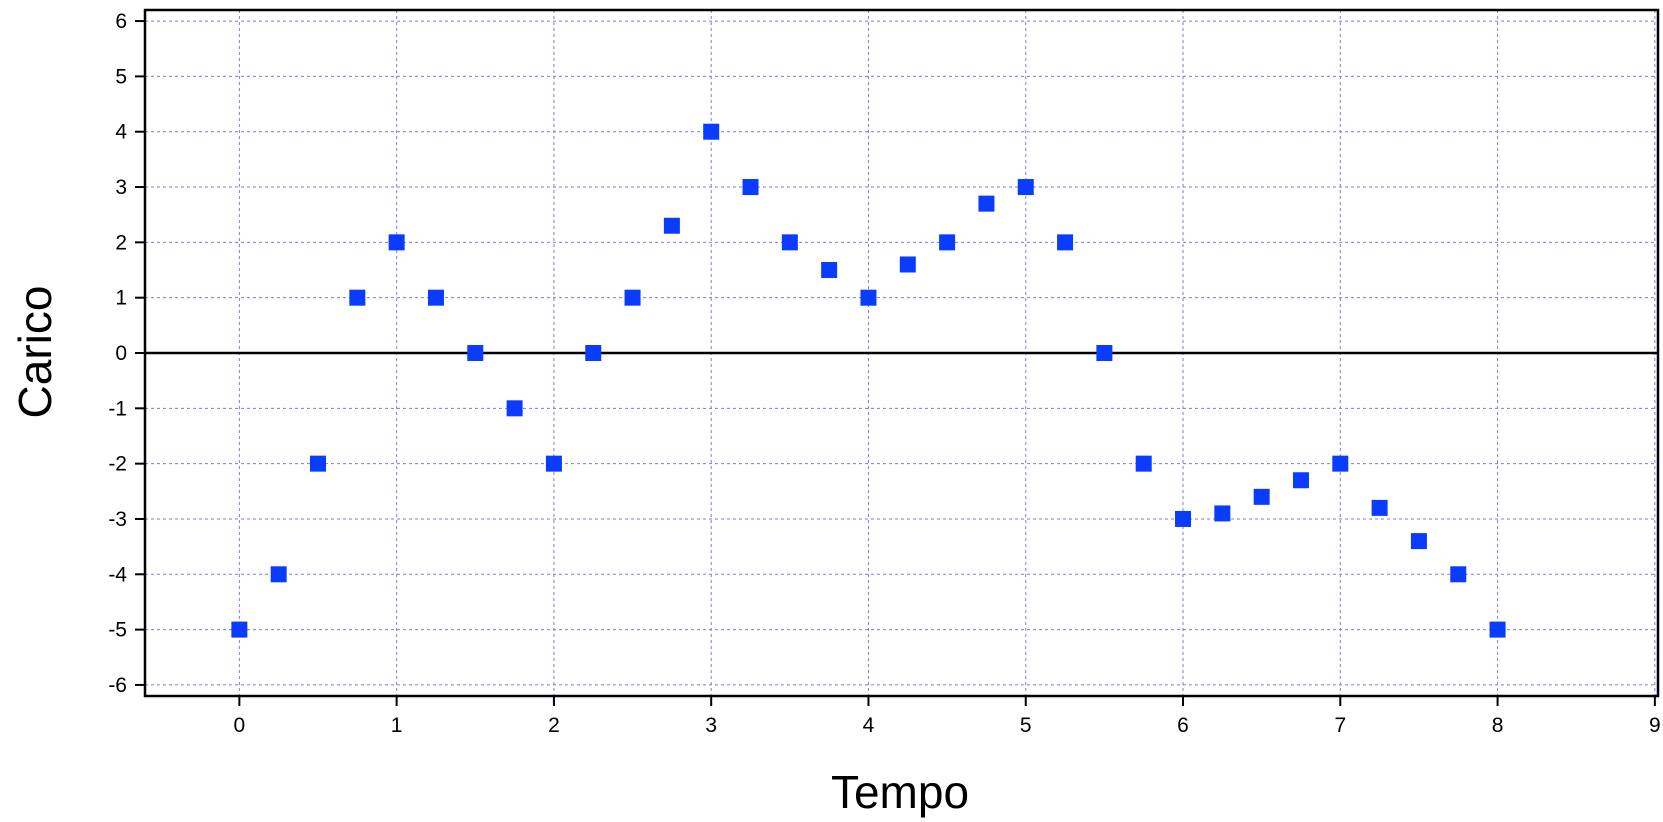 The height and width of the screenshot is (822, 1663). I want to click on y-tick-label: -5, so click(117, 630).